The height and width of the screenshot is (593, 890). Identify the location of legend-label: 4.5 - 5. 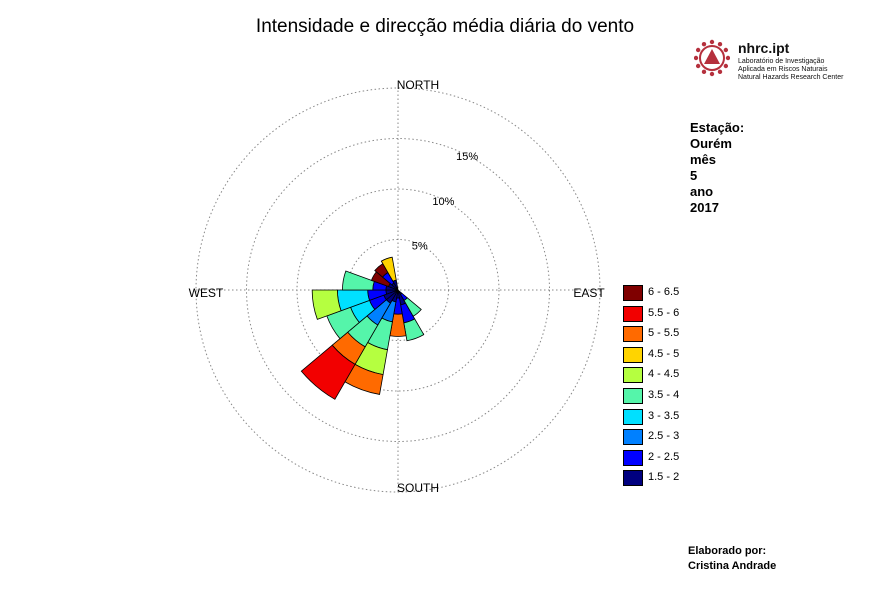
(664, 353).